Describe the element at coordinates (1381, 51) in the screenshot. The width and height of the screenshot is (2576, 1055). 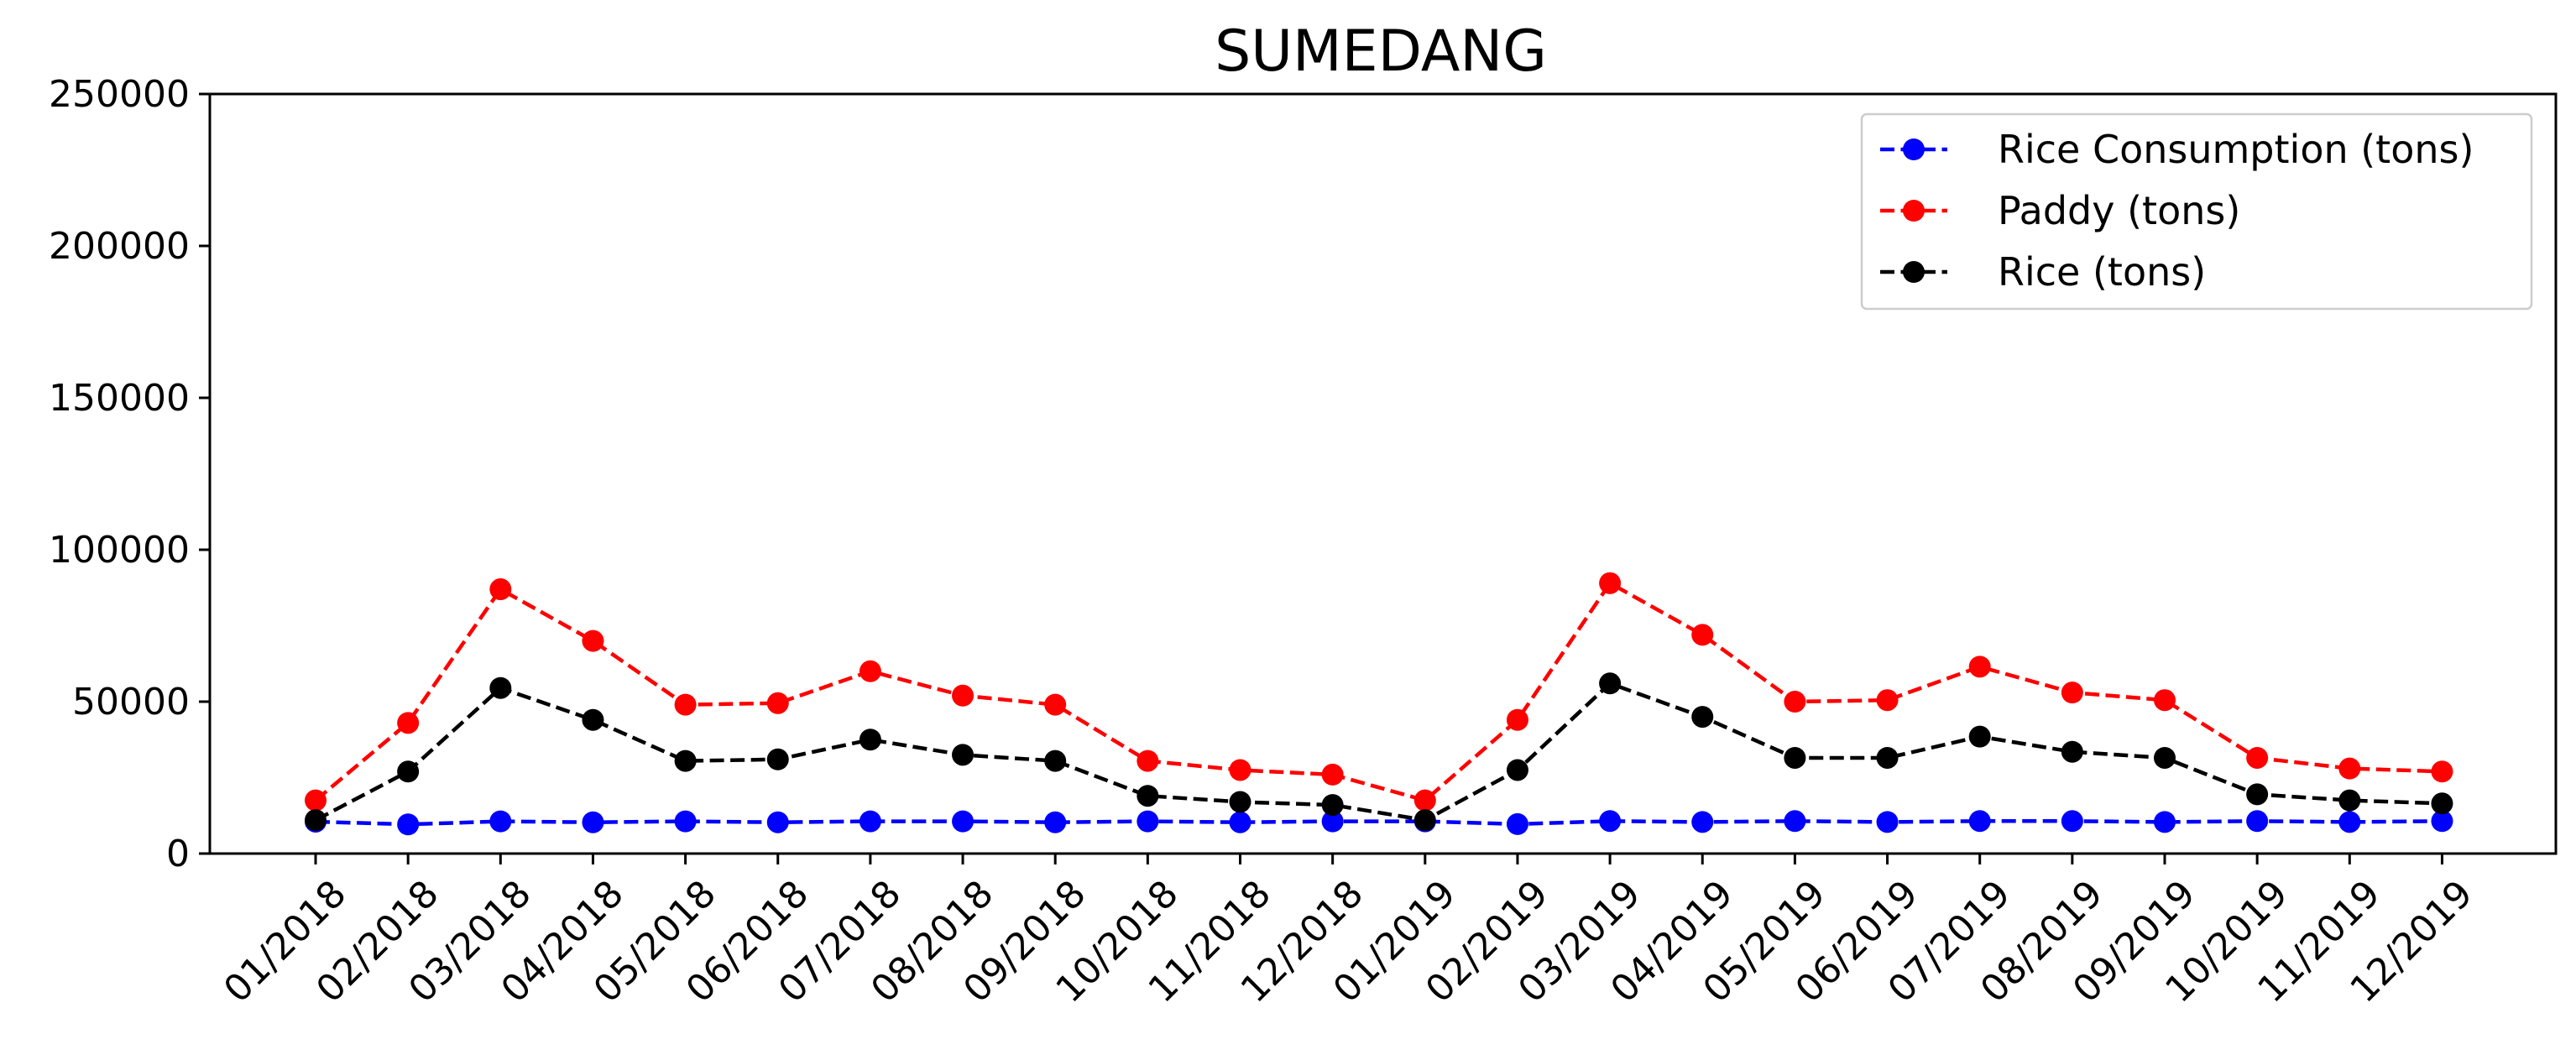
I see `chart-title: SUMEDANG` at that location.